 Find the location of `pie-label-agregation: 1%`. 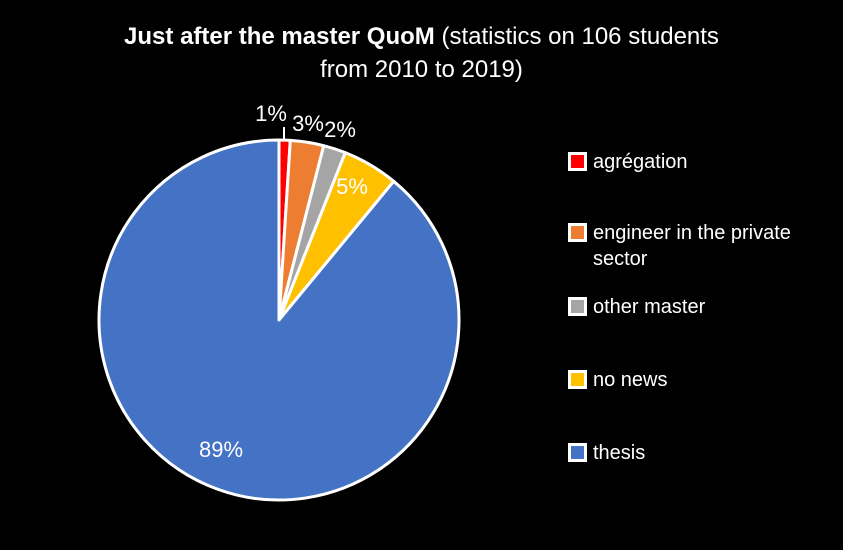

pie-label-agregation: 1% is located at coordinates (271, 113).